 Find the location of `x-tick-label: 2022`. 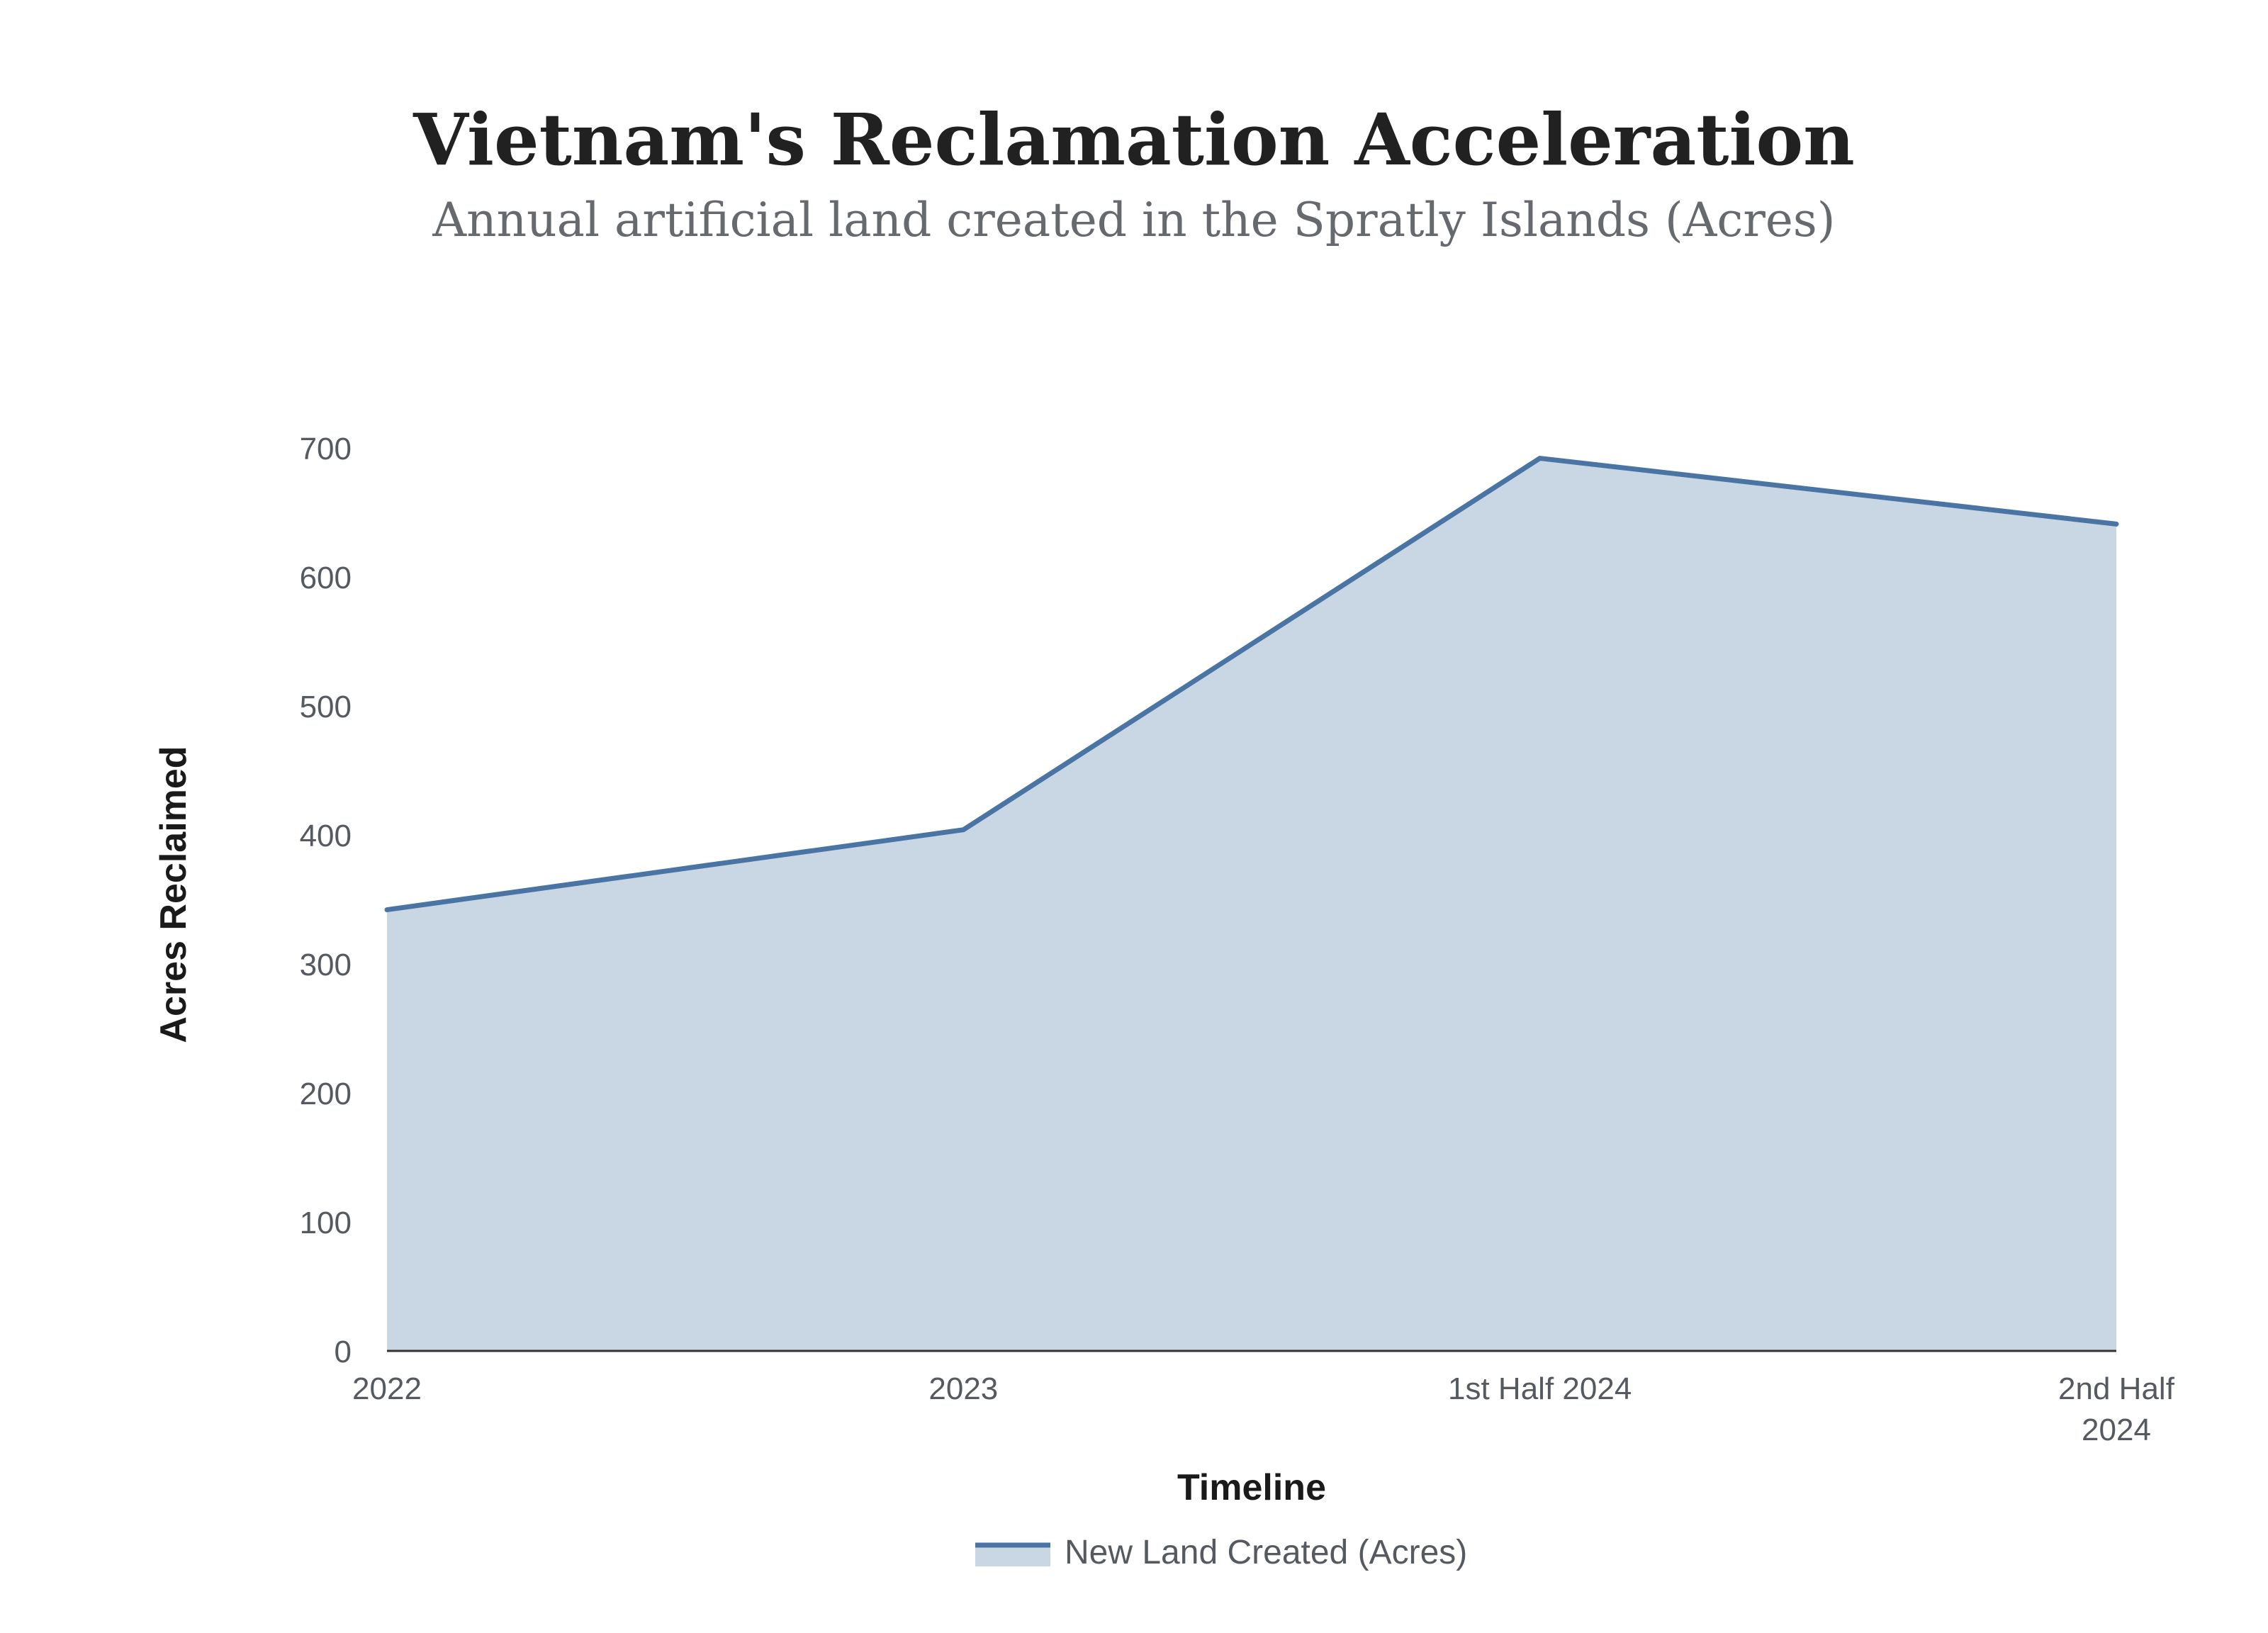

x-tick-label: 2022 is located at coordinates (387, 1388).